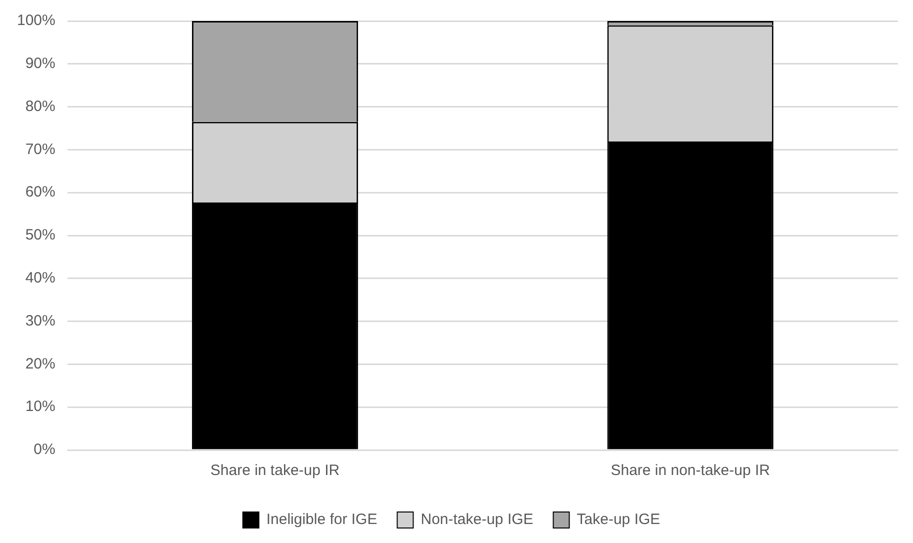 The height and width of the screenshot is (543, 913). What do you see at coordinates (477, 519) in the screenshot?
I see `legend-label: Non-take-up IGE` at bounding box center [477, 519].